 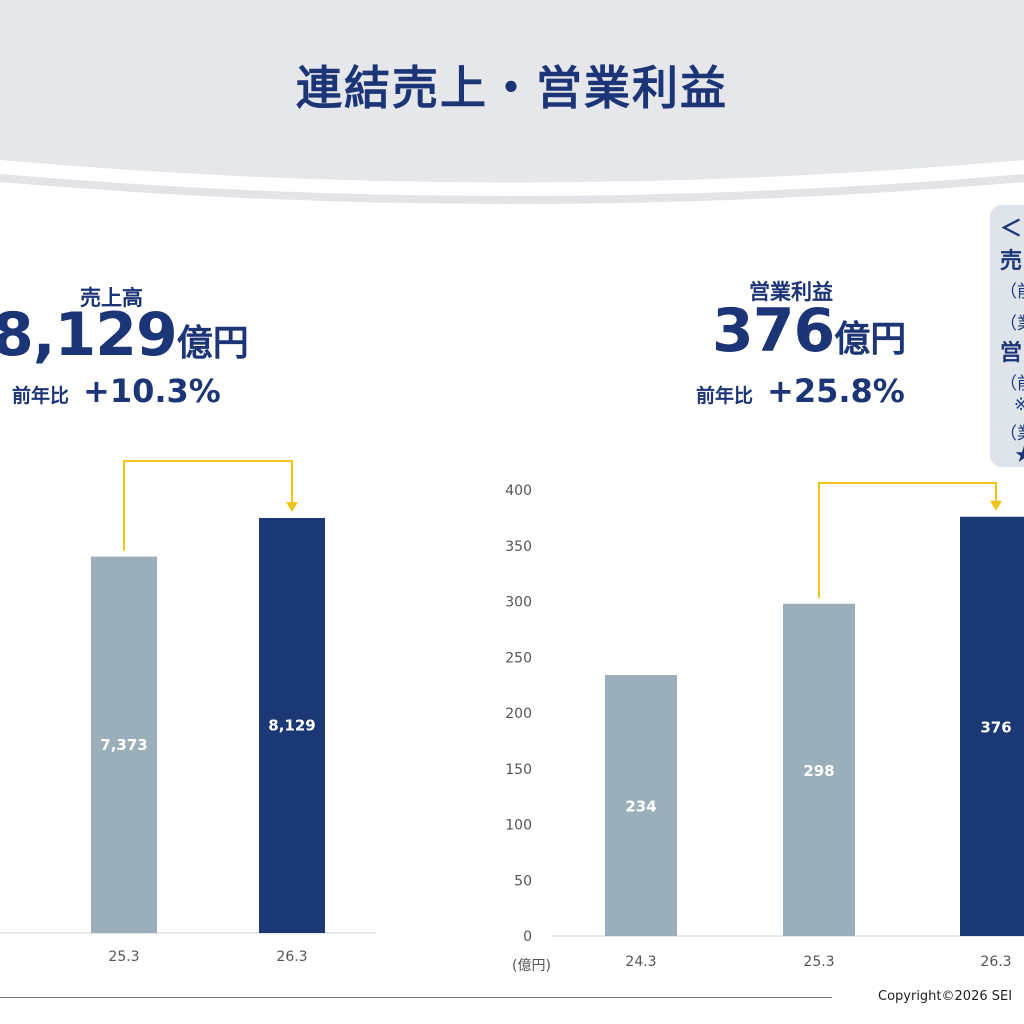 I want to click on y-axis-unit: (億円), so click(x=531, y=966).